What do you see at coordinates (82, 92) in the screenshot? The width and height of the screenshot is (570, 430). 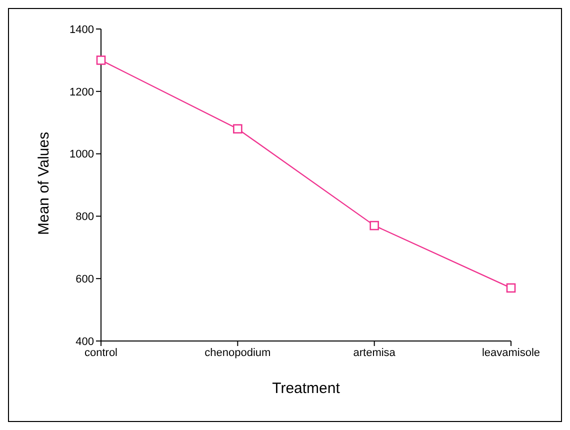 I see `y-tick-label: 1200` at bounding box center [82, 92].